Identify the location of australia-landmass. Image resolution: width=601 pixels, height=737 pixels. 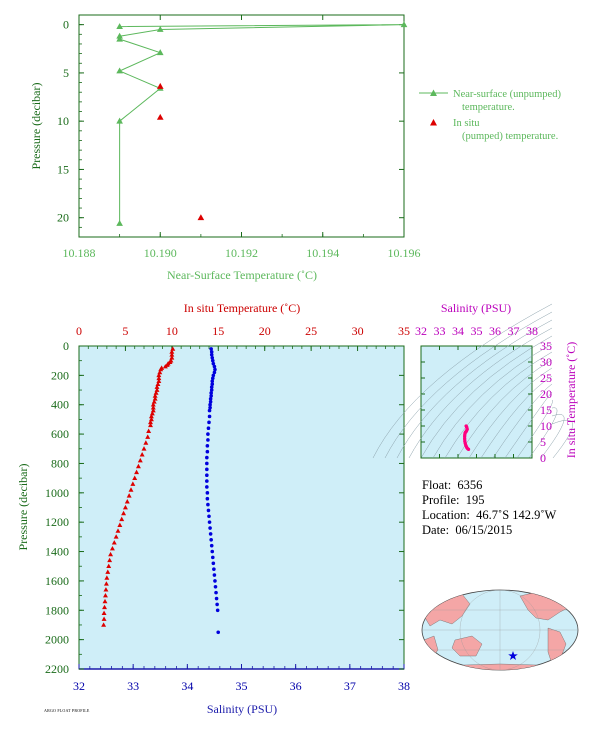
(467, 646).